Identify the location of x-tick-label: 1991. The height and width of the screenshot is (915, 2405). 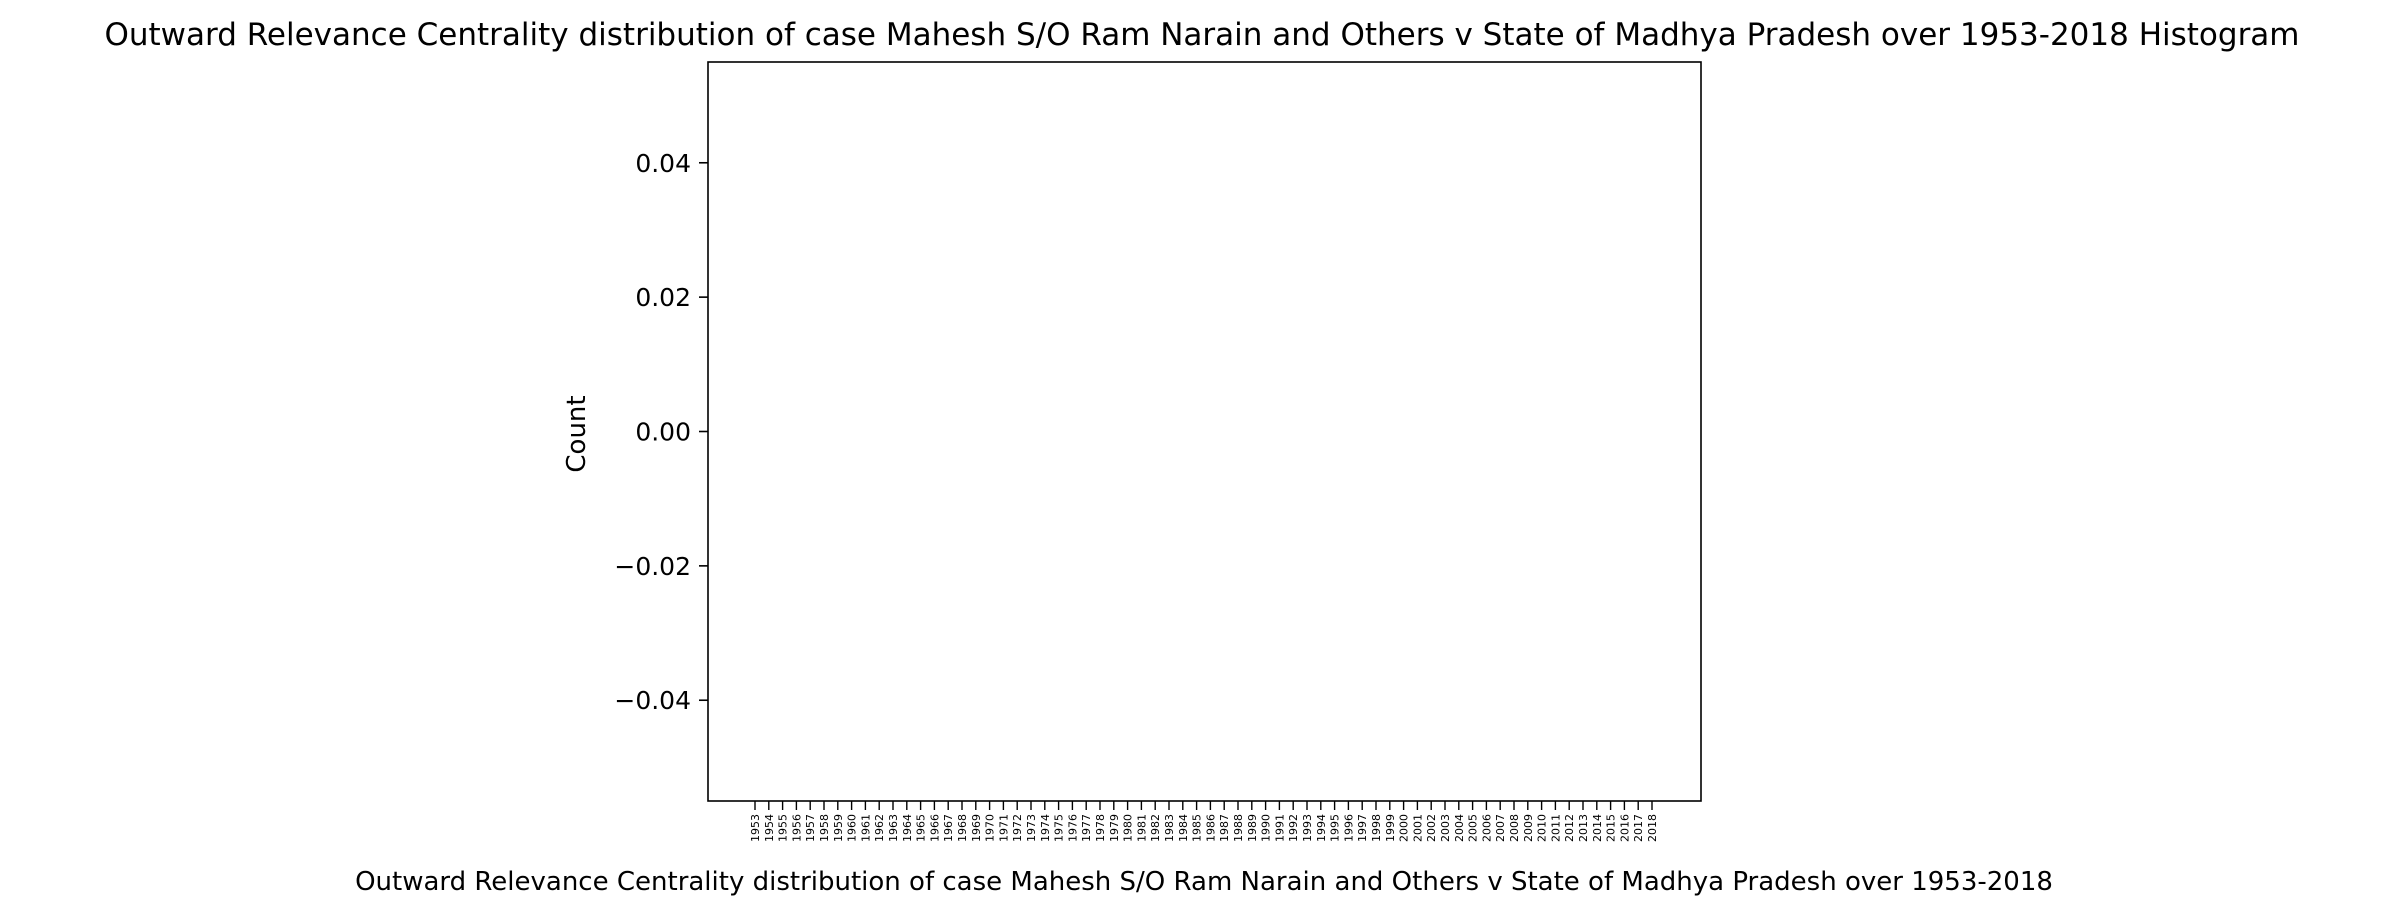
(1279, 828).